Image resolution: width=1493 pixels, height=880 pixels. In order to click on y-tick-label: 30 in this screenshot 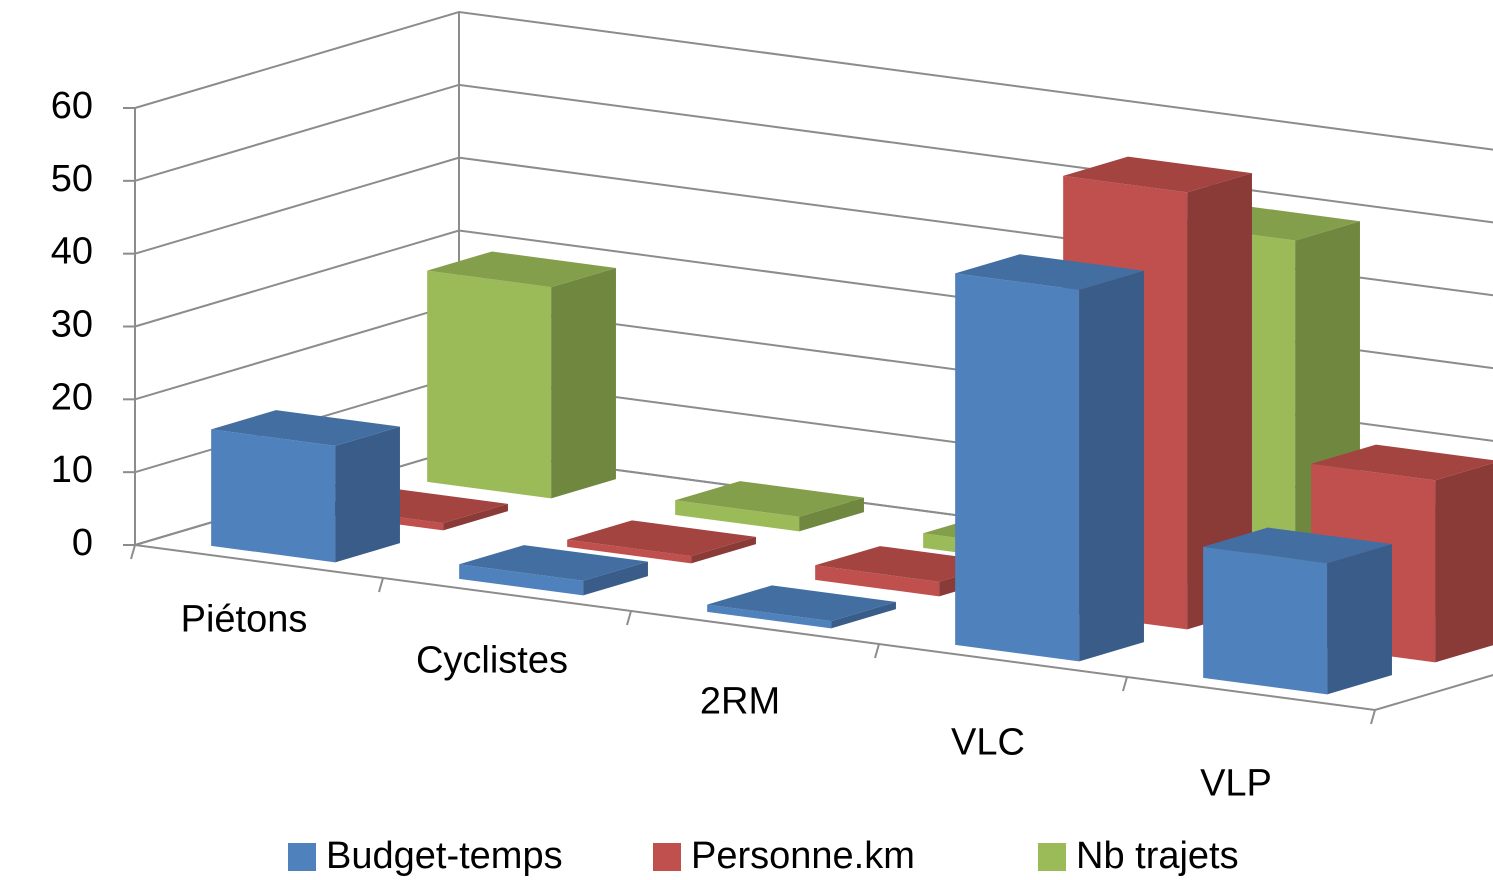, I will do `click(72, 325)`.